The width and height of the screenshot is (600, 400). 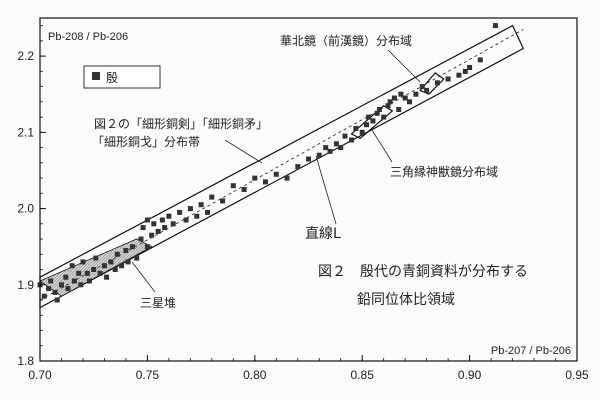 What do you see at coordinates (31, 196) in the screenshot?
I see `y-axis: 1.8 1.9 2.0 2.1 2.2` at bounding box center [31, 196].